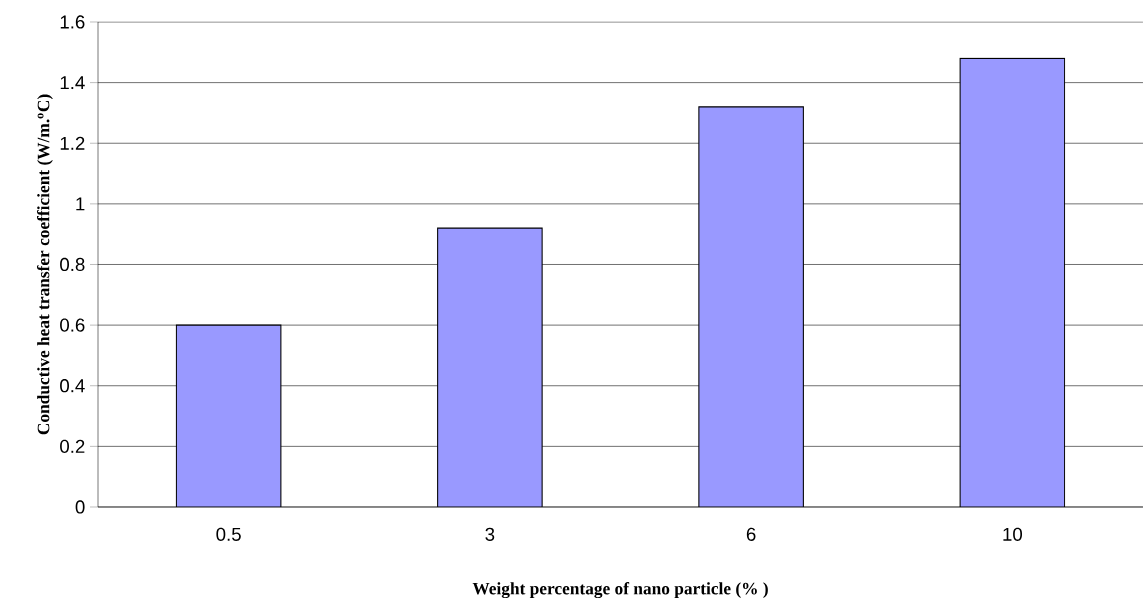 This screenshot has height=599, width=1143. Describe the element at coordinates (228, 534) in the screenshot. I see `x-tick-label: 0.5` at that location.